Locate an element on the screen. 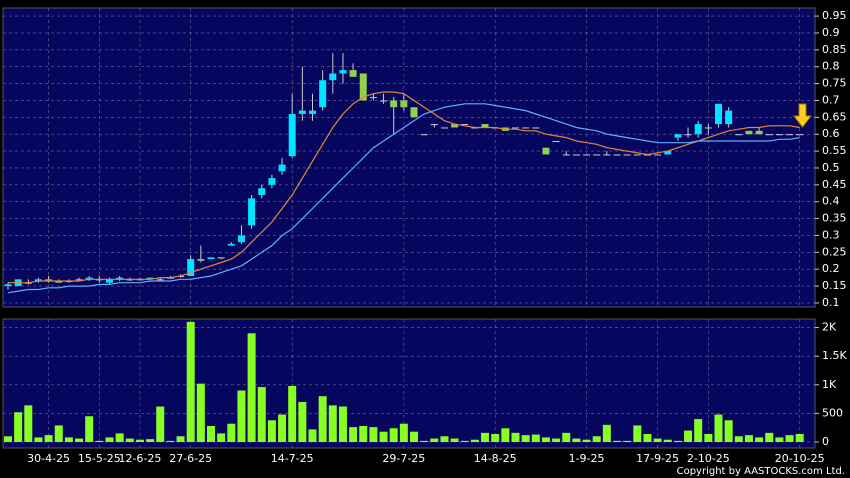 Image resolution: width=850 pixels, height=478 pixels. y-tick-label: 0.45 is located at coordinates (834, 184).